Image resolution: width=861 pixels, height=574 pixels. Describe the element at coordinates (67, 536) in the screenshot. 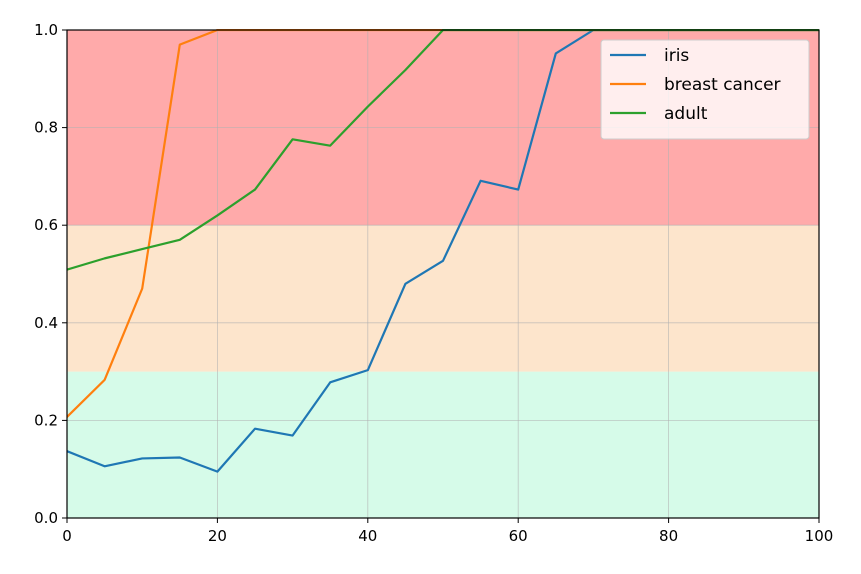

I see `x-tick-label: 0` at that location.